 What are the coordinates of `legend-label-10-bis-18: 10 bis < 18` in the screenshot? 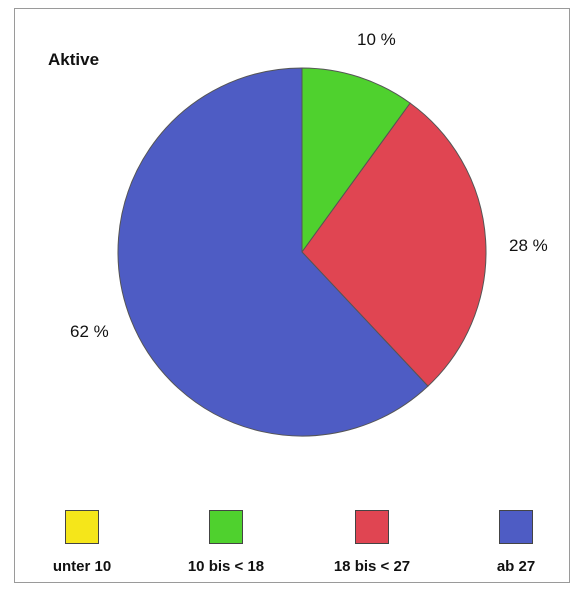 It's located at (226, 566).